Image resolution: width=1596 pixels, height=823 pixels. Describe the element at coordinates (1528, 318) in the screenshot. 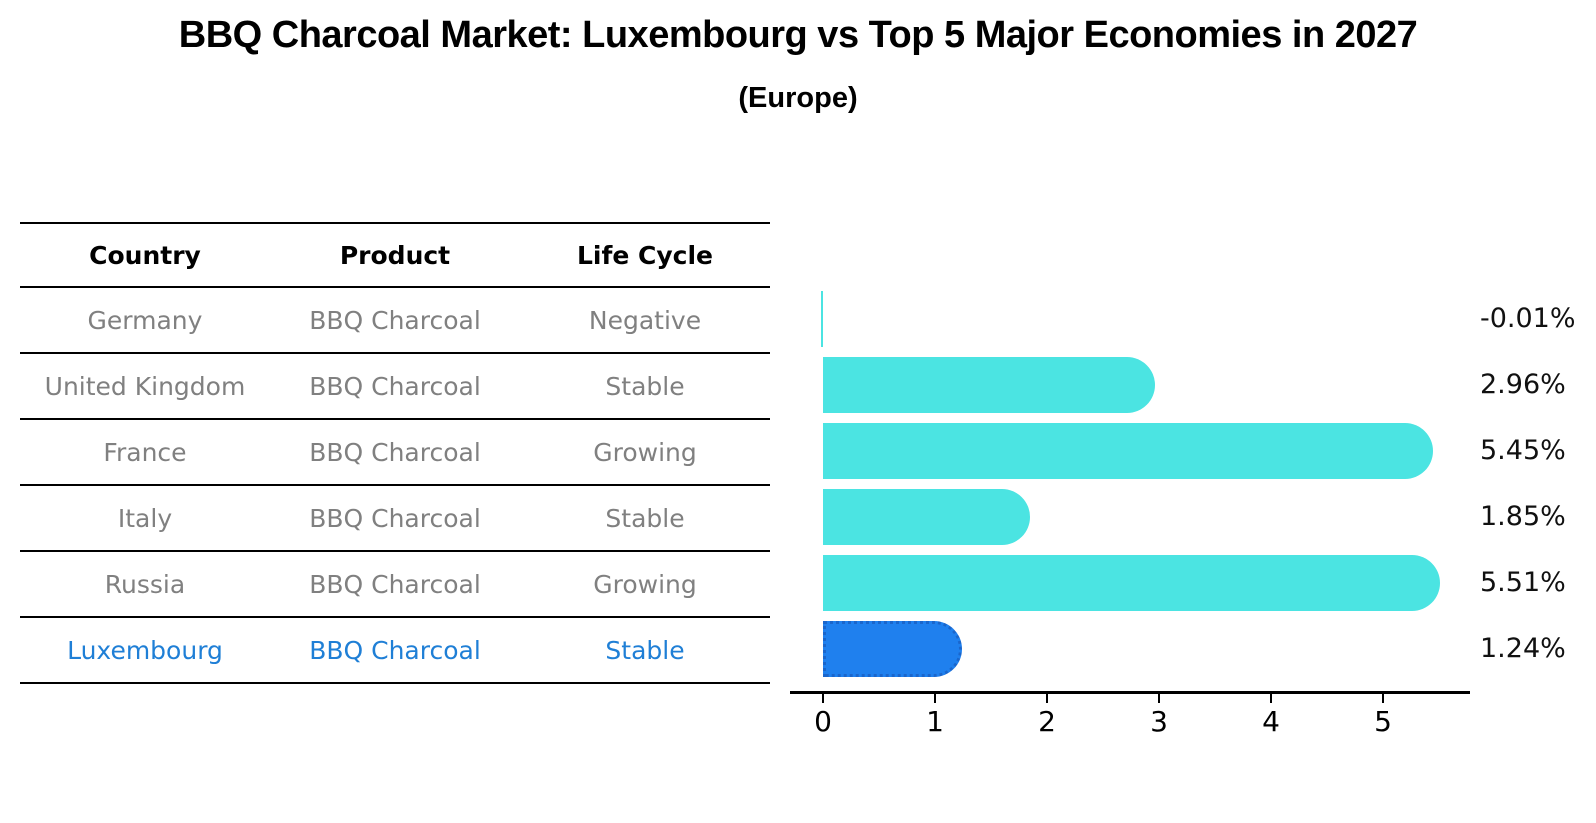

I see `bar-value-label: -0.01%` at that location.